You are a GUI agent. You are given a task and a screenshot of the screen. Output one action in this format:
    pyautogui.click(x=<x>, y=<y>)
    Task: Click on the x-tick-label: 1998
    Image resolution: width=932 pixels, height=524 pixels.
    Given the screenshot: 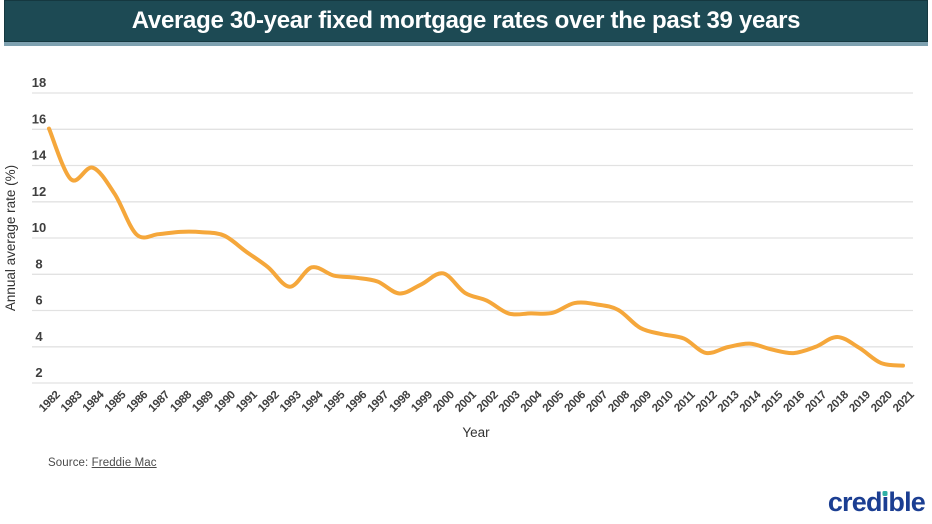 What is the action you would take?
    pyautogui.click(x=400, y=401)
    